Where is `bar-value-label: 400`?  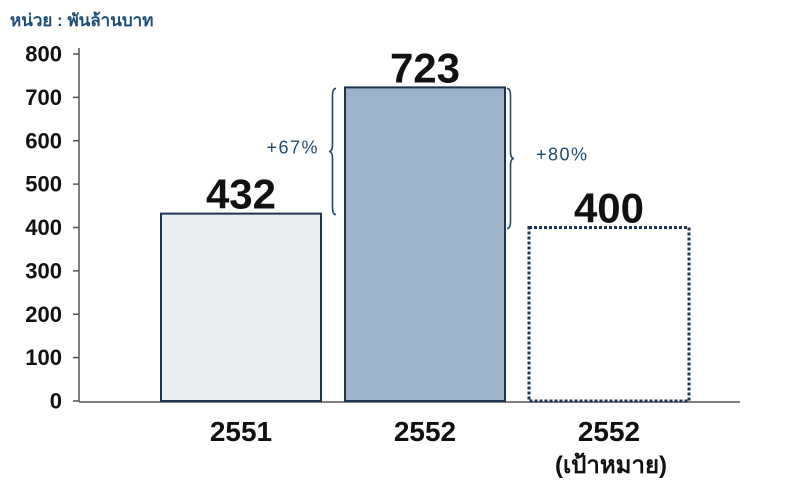 bar-value-label: 400 is located at coordinates (609, 208).